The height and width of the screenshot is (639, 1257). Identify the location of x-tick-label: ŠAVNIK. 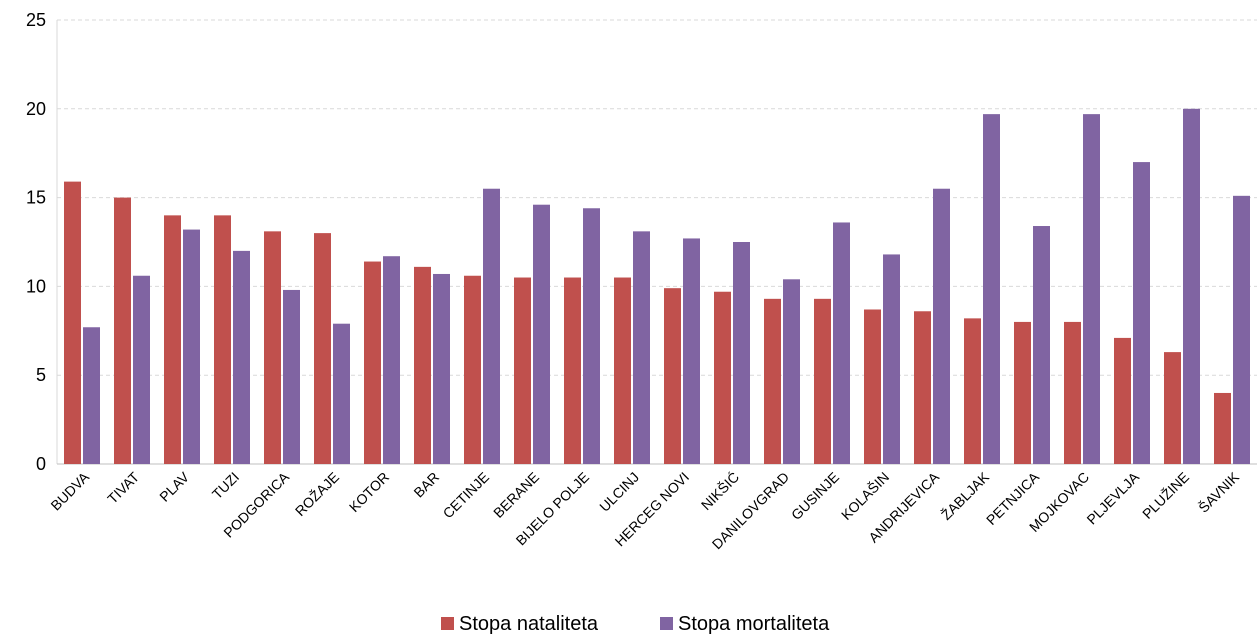
(1218, 491).